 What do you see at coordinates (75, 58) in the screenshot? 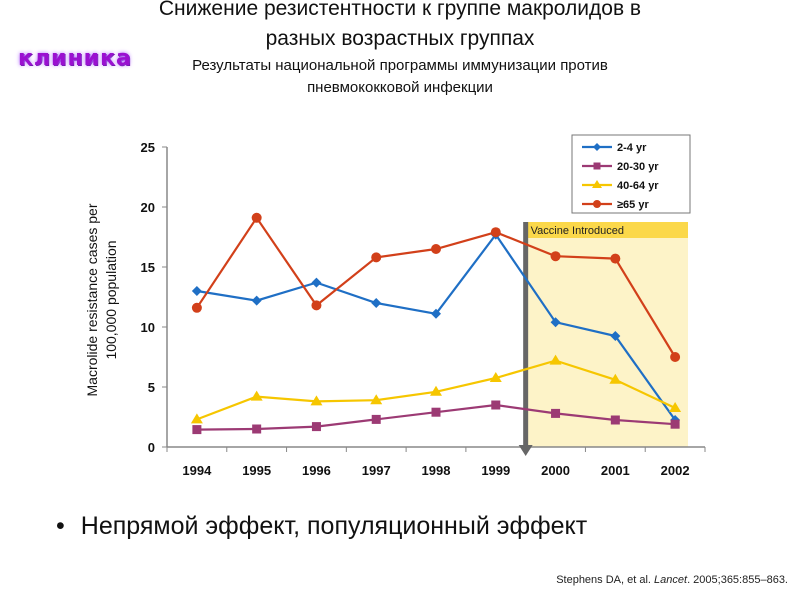
I see `clinic-logo: клиника` at bounding box center [75, 58].